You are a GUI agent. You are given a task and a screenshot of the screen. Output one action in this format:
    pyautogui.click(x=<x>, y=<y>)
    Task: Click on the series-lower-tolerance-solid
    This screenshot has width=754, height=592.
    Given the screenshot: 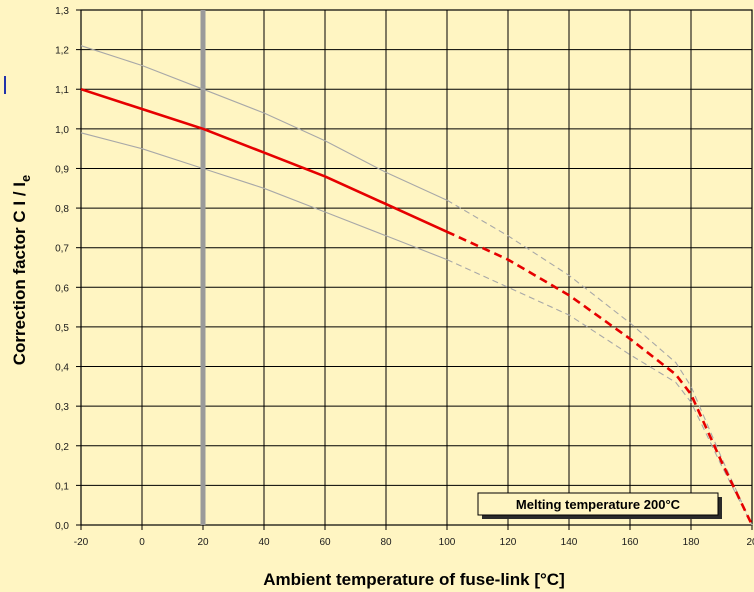 What is the action you would take?
    pyautogui.click(x=264, y=196)
    